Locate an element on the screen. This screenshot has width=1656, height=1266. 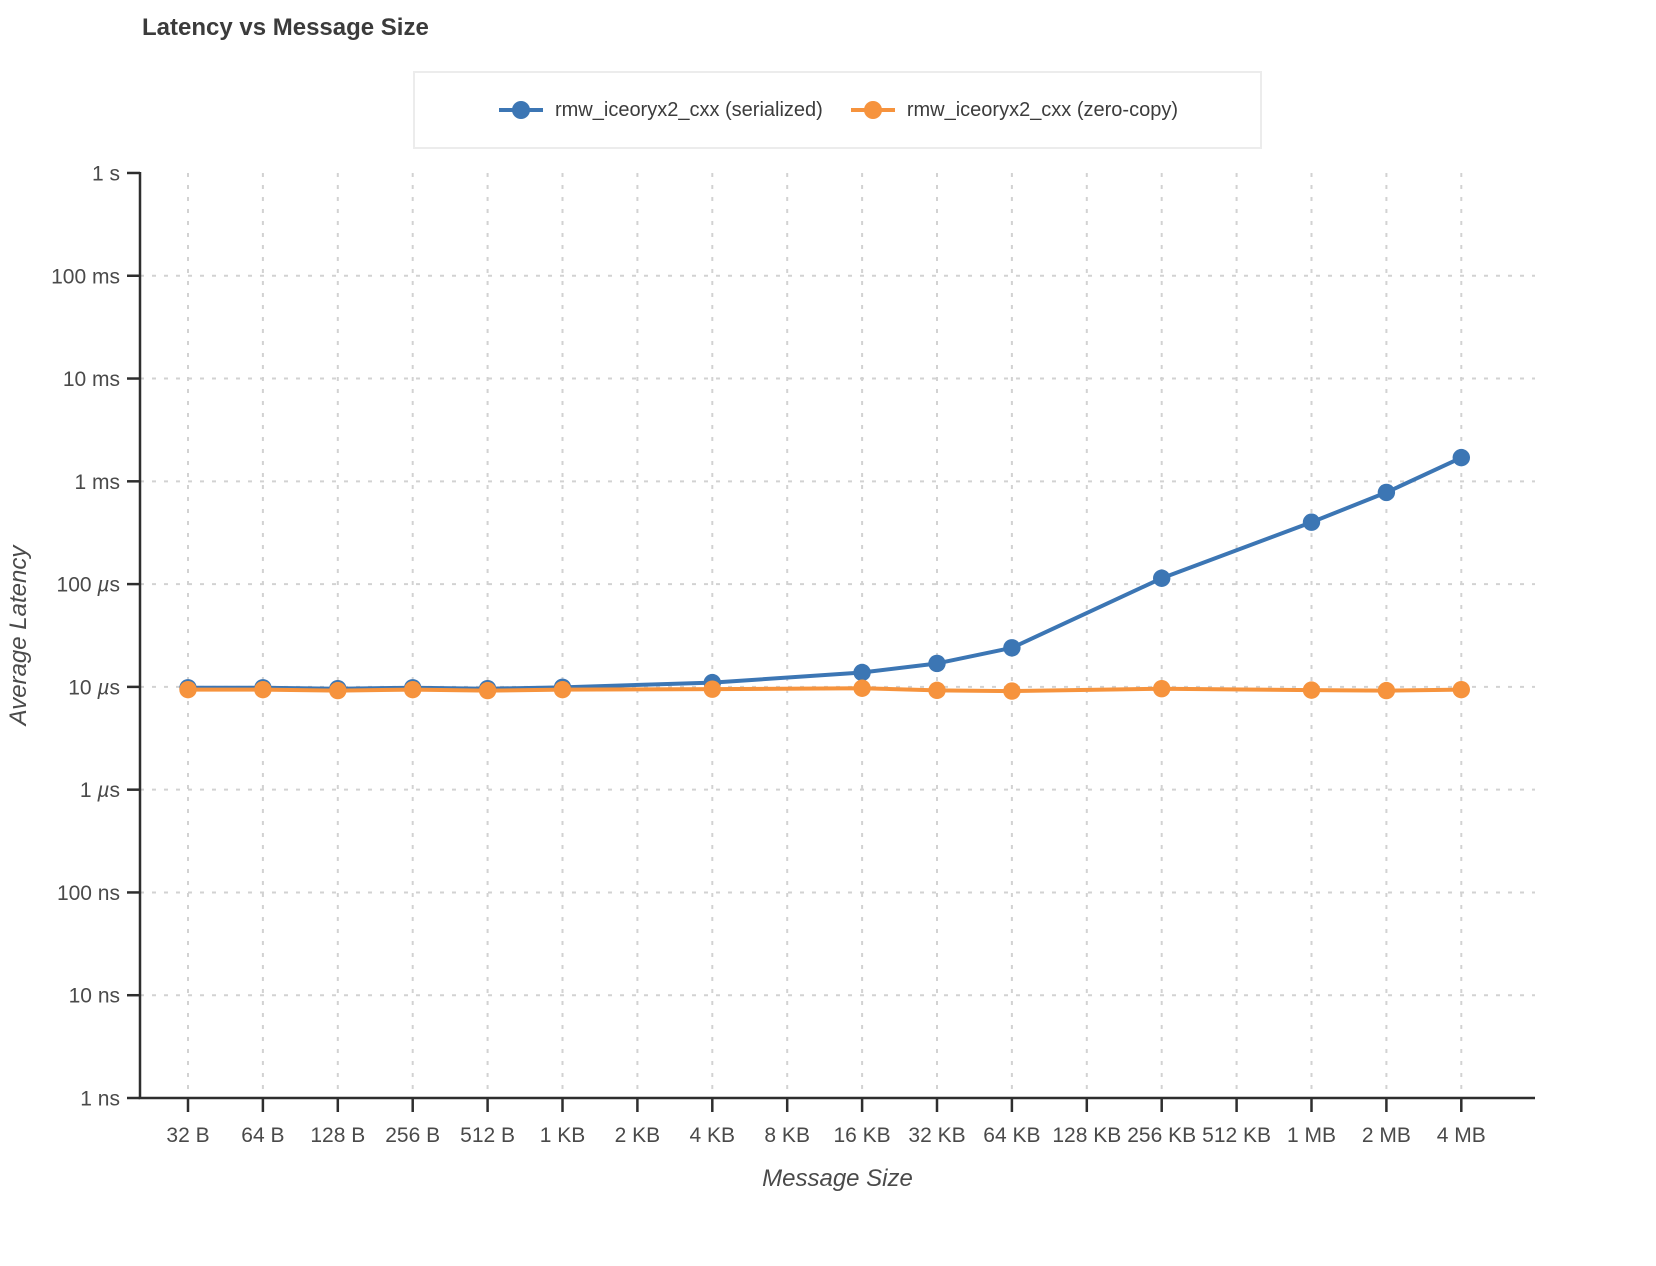
series-line-serialized is located at coordinates (825, 573).